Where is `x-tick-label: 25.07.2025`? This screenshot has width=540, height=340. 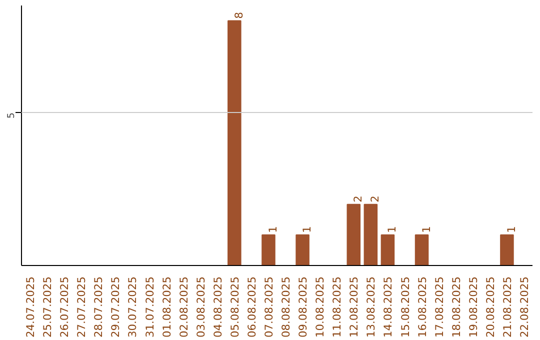
x-tick-label: 25.07.2025 is located at coordinates (47, 307).